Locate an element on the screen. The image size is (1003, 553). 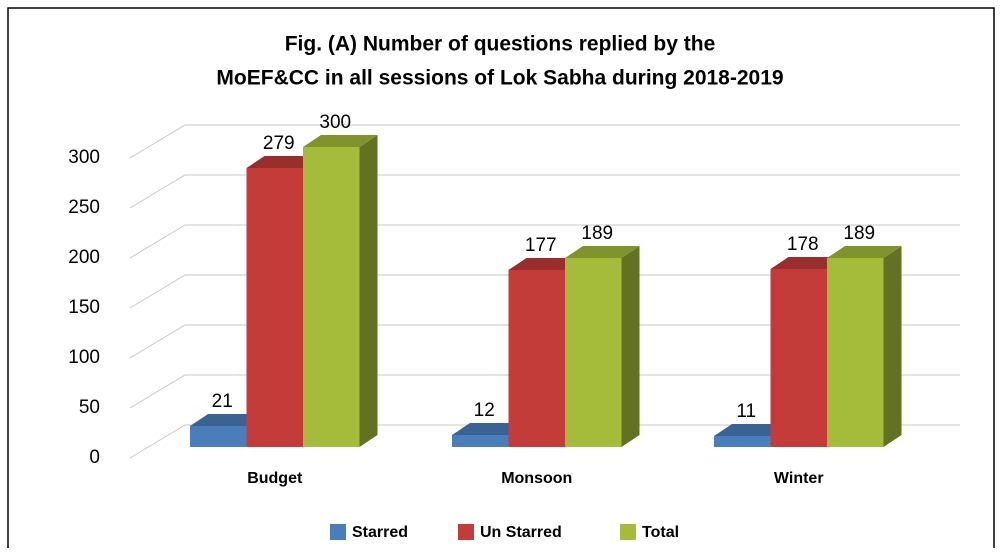
y-tick-label: 250 is located at coordinates (84, 207).